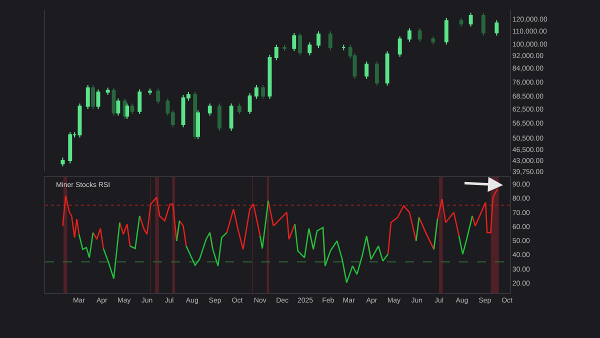 This screenshot has height=338, width=600. Describe the element at coordinates (284, 48) in the screenshot. I see `candlestick` at that location.